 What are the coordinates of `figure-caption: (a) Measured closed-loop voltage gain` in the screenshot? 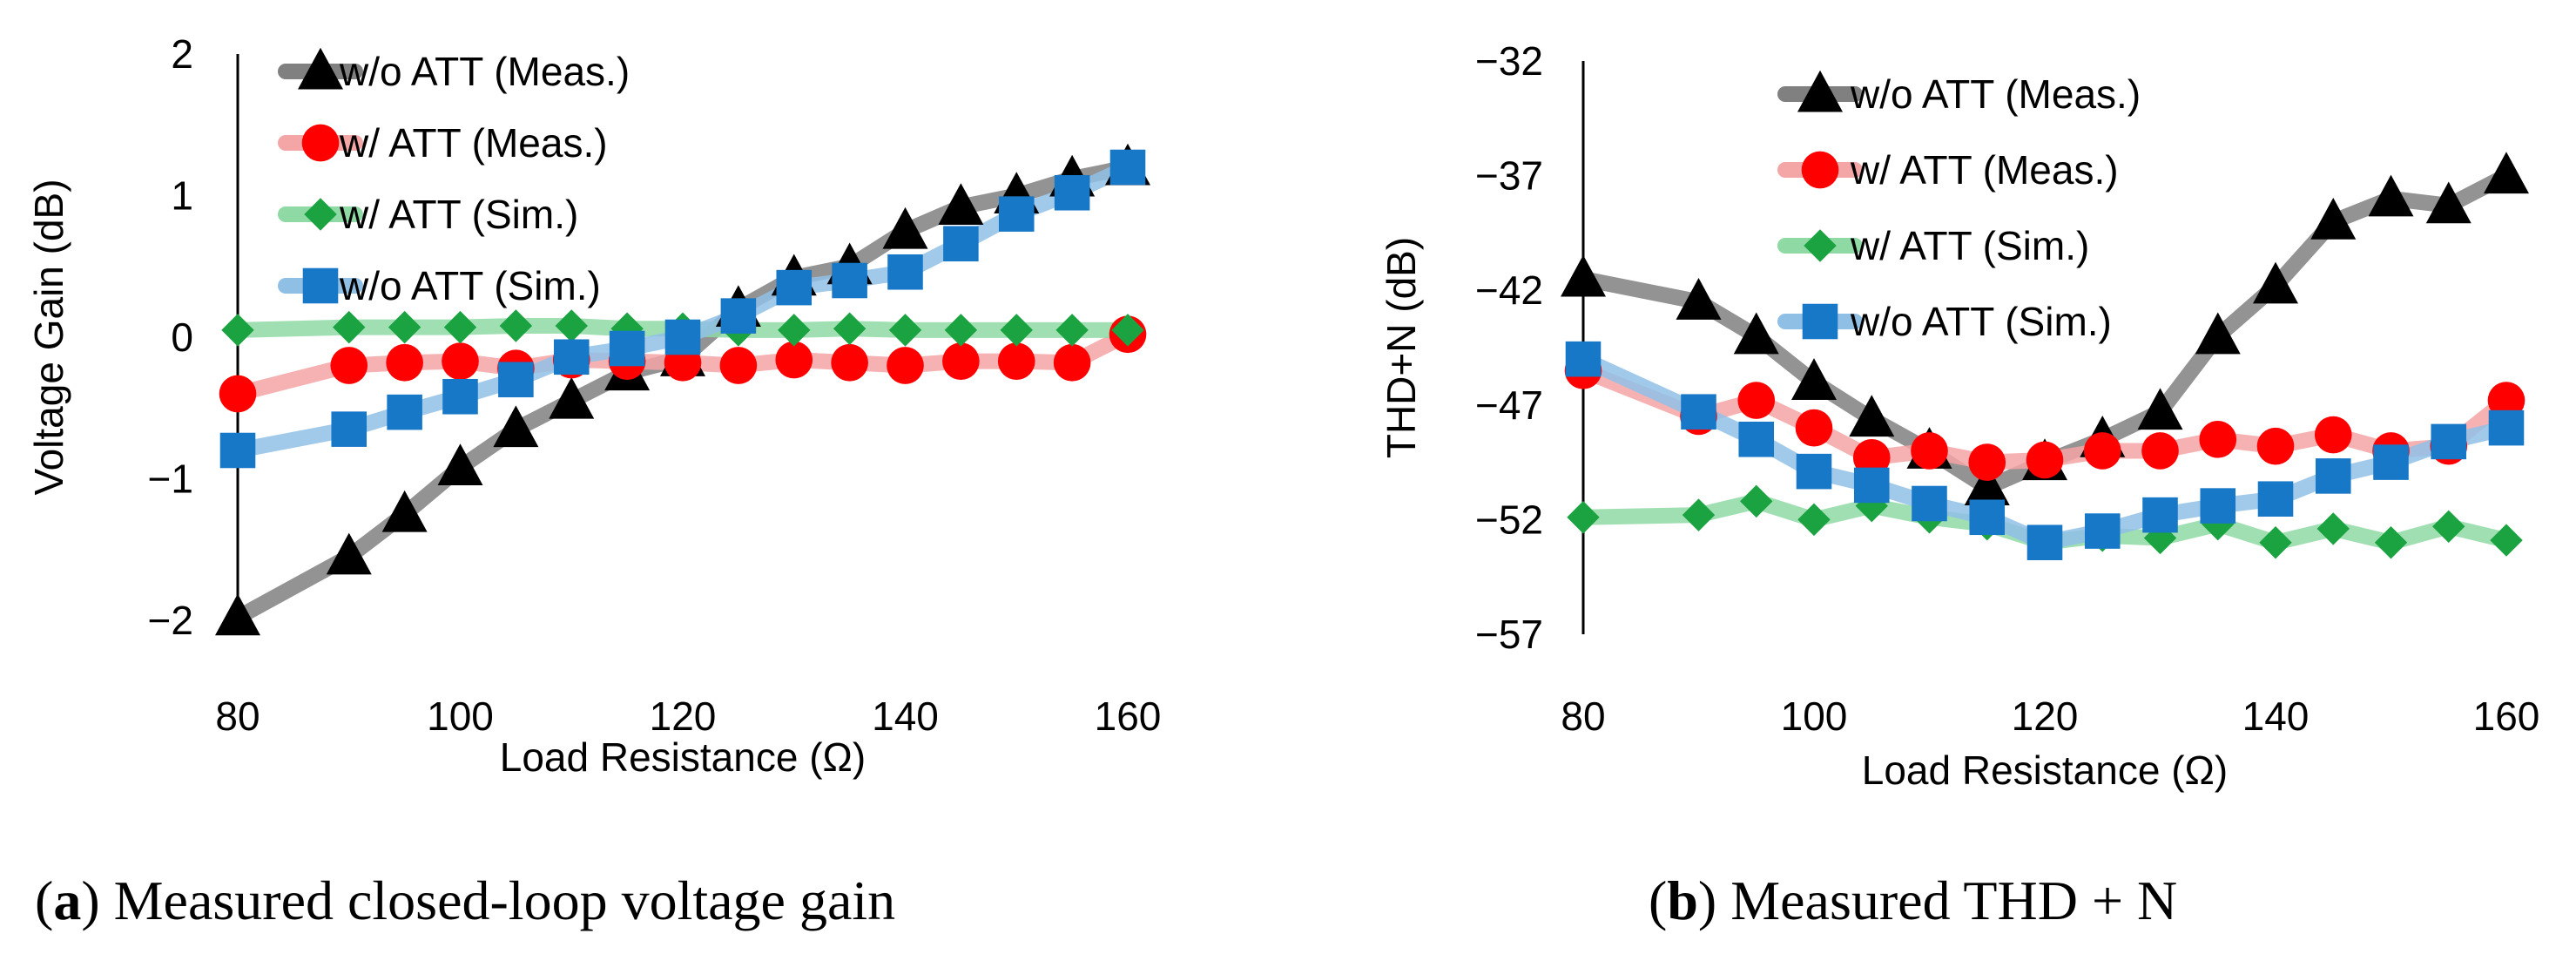 It's located at (465, 900).